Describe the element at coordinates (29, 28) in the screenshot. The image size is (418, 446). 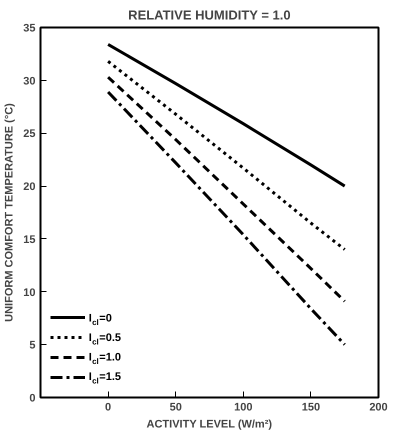
I see `y-tick-label: 35` at that location.